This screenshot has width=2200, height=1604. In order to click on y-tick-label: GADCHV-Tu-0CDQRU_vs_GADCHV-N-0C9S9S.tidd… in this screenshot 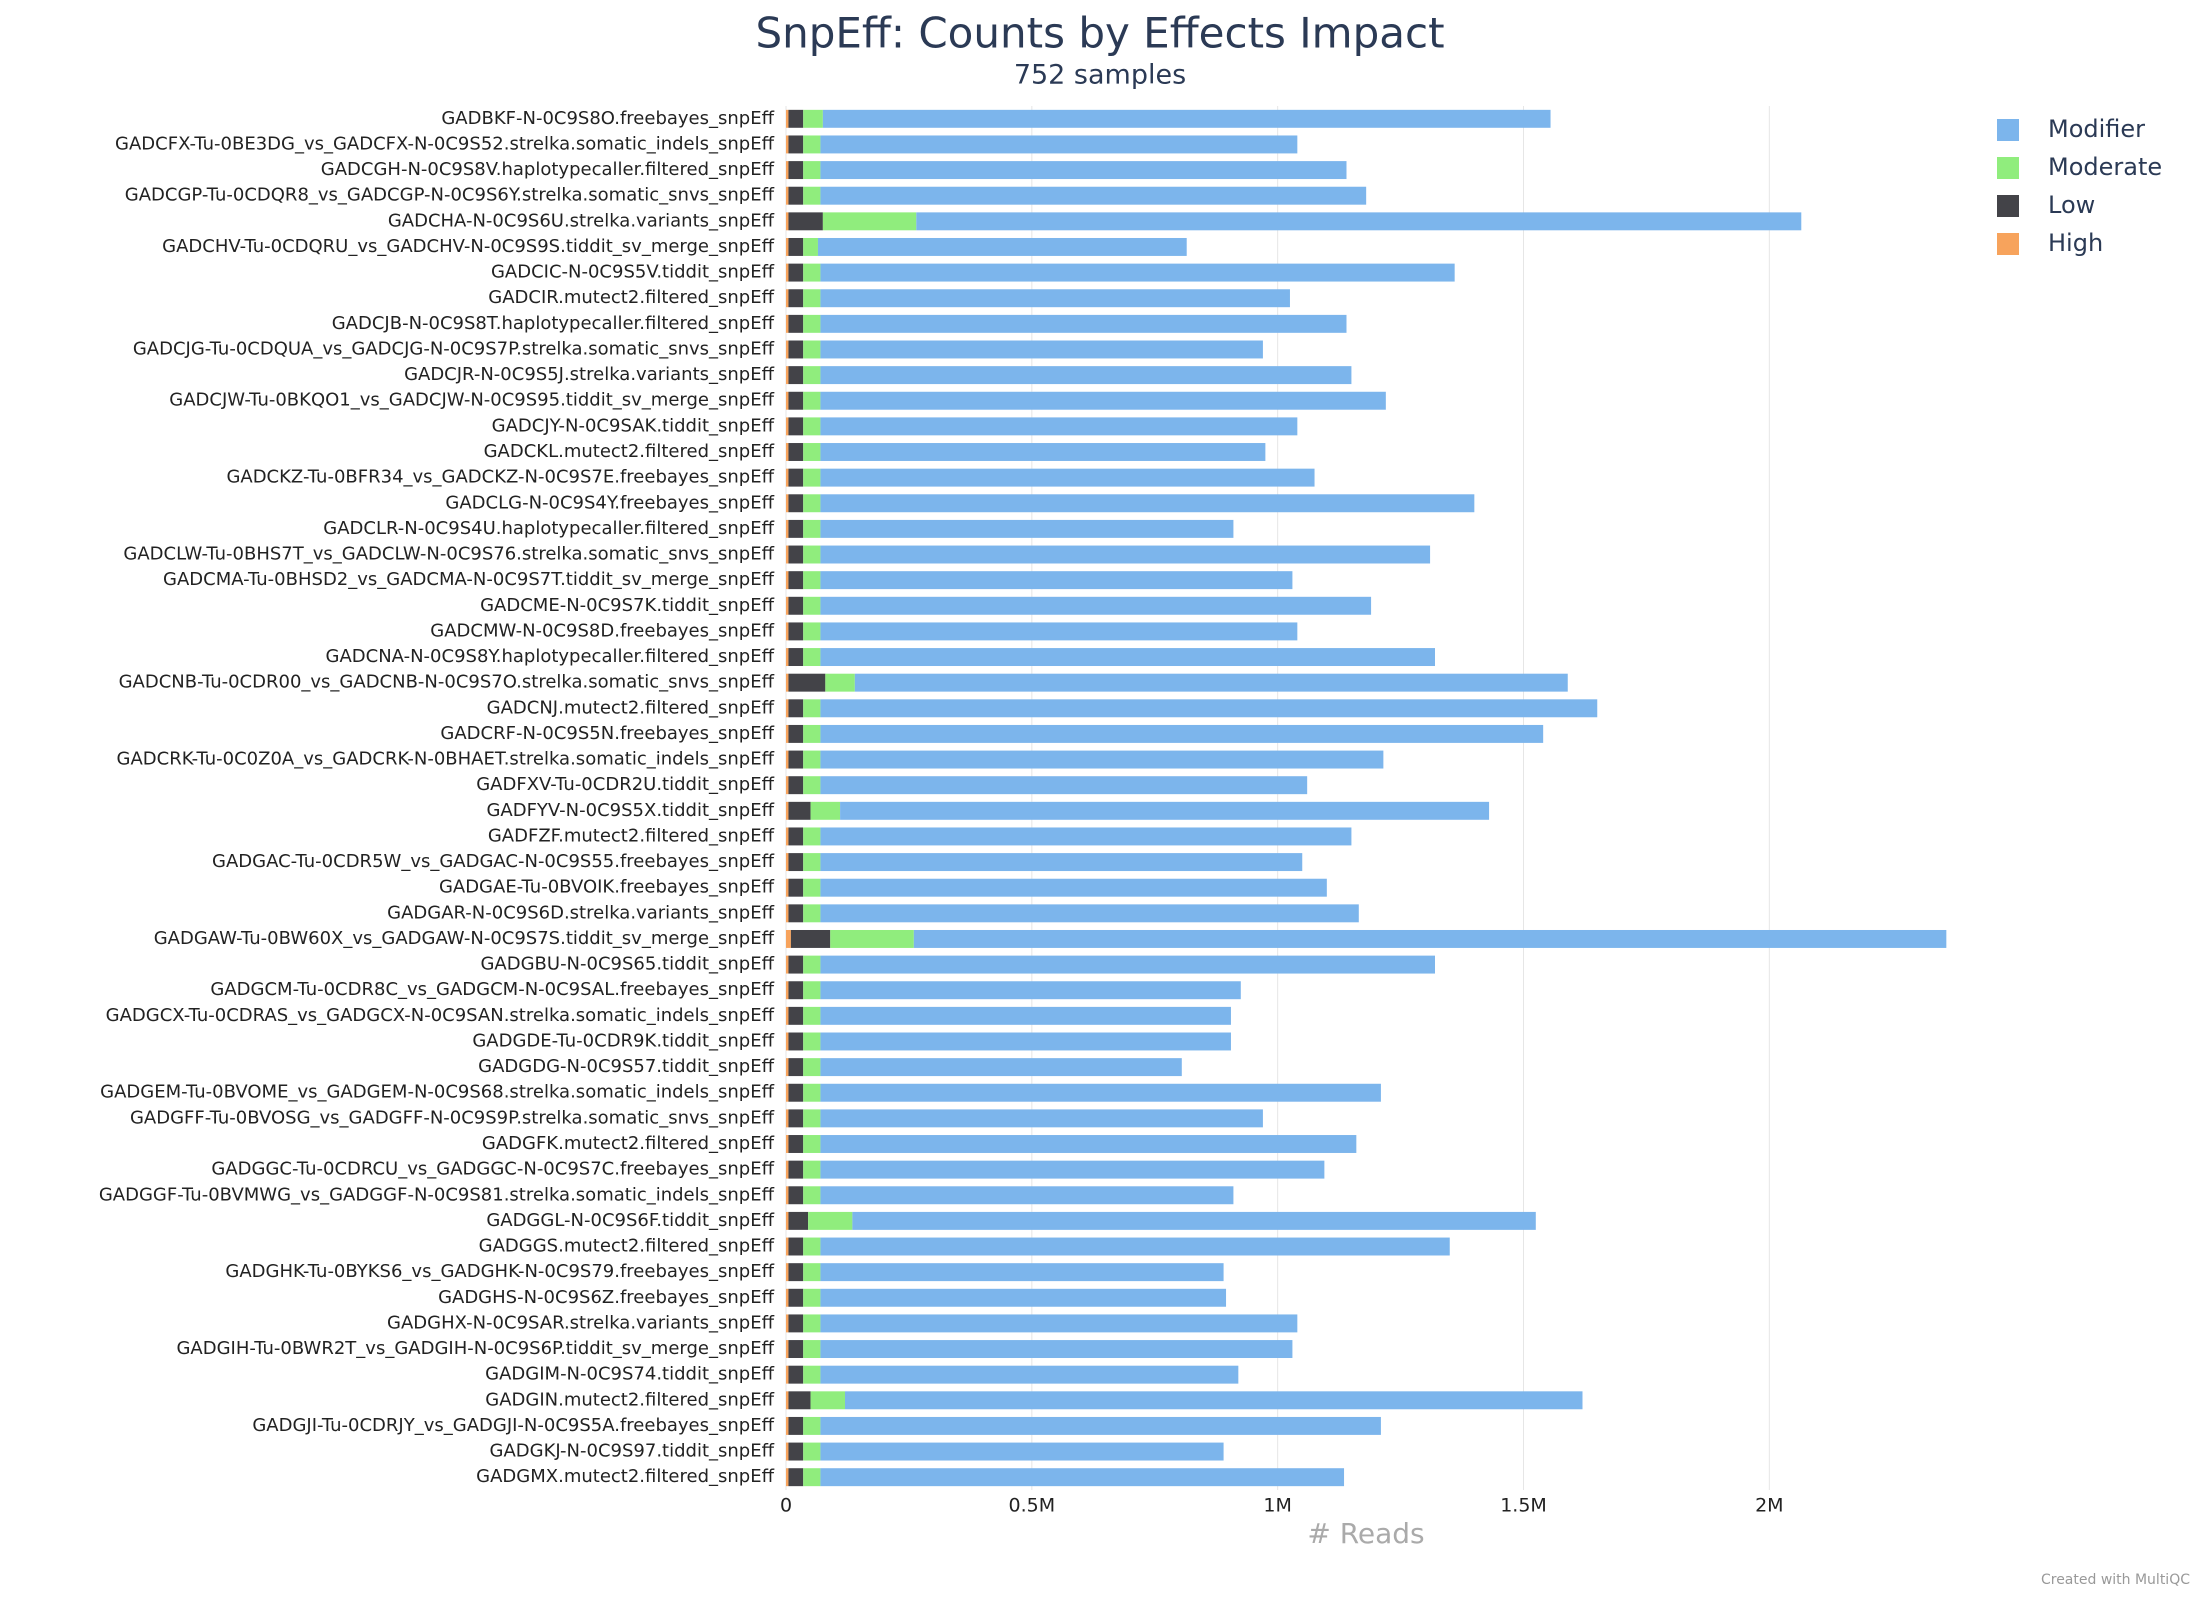, I will do `click(468, 246)`.